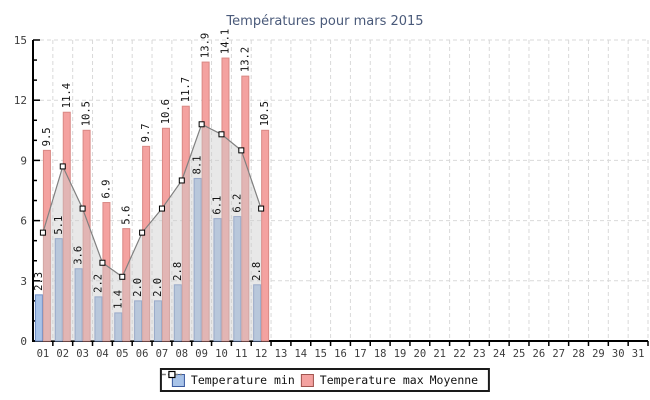  Describe the element at coordinates (67, 95) in the screenshot. I see `bar-value-label: 11.4` at that location.